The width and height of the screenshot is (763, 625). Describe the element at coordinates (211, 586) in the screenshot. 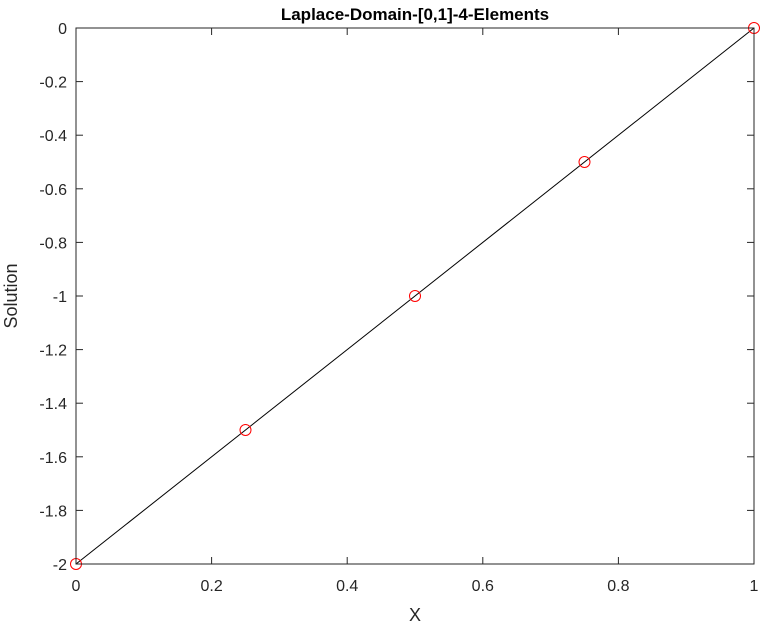

I see `x-tick-label: 0.2` at that location.